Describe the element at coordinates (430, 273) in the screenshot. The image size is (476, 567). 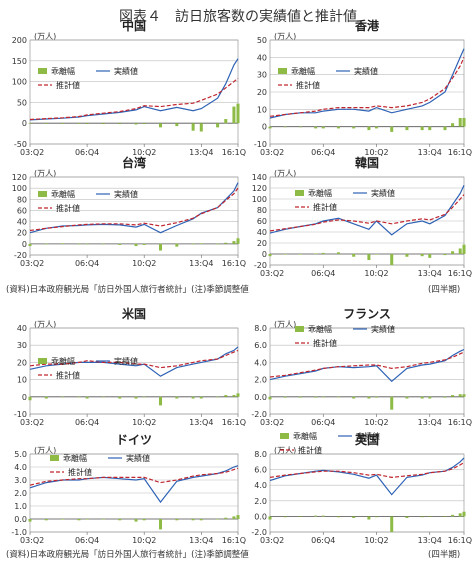
I see `x-tick-label: 13:Q4` at that location.